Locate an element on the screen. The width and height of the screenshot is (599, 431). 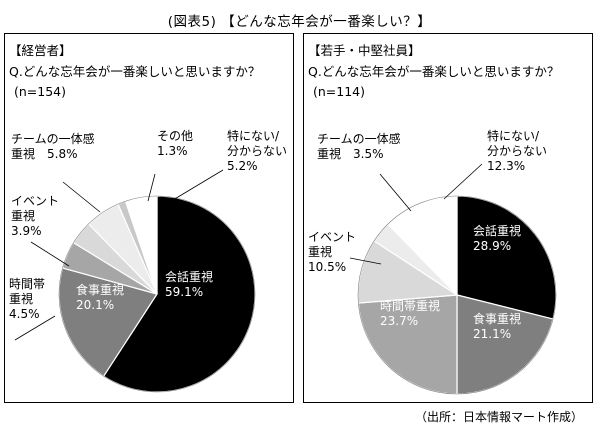
slice-label-team: チームの一体感 重視 5.8% is located at coordinates (53, 146).